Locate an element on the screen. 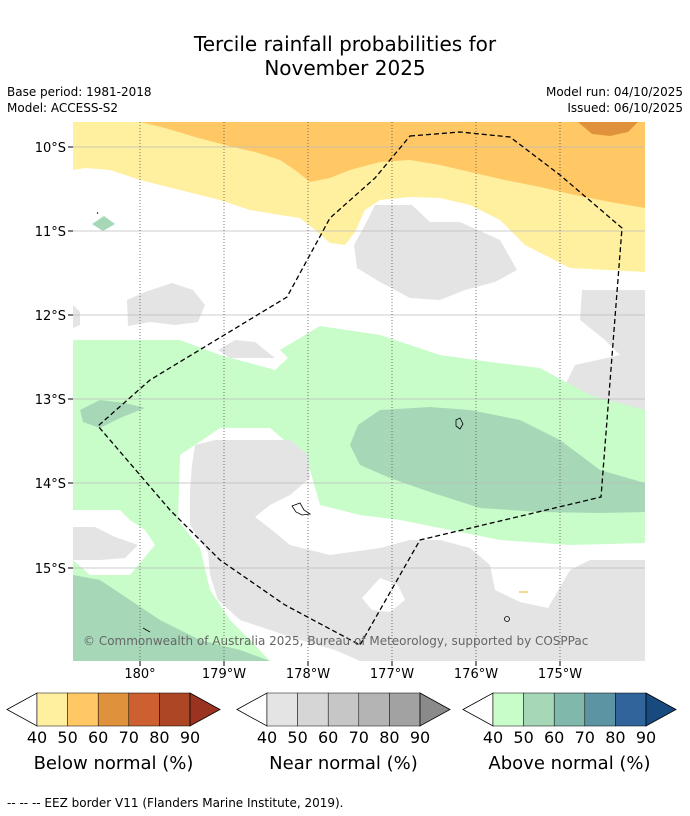 This screenshot has width=690, height=816. island-center is located at coordinates (301, 509).